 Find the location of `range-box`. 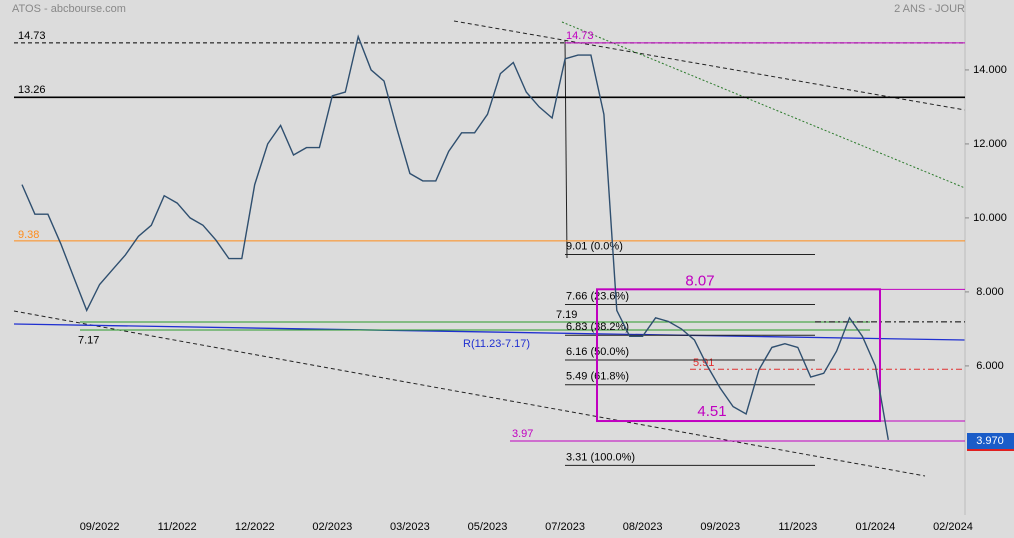

range-box is located at coordinates (738, 355).